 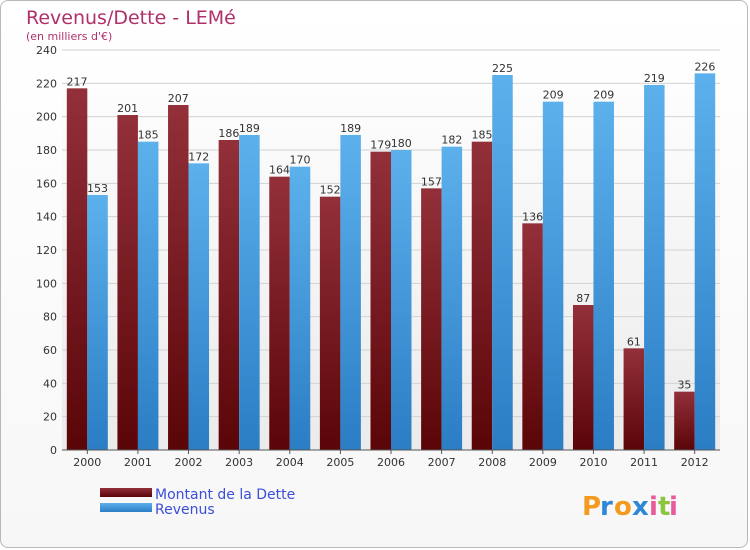 I want to click on x-tick-label: 2009, so click(x=543, y=462).